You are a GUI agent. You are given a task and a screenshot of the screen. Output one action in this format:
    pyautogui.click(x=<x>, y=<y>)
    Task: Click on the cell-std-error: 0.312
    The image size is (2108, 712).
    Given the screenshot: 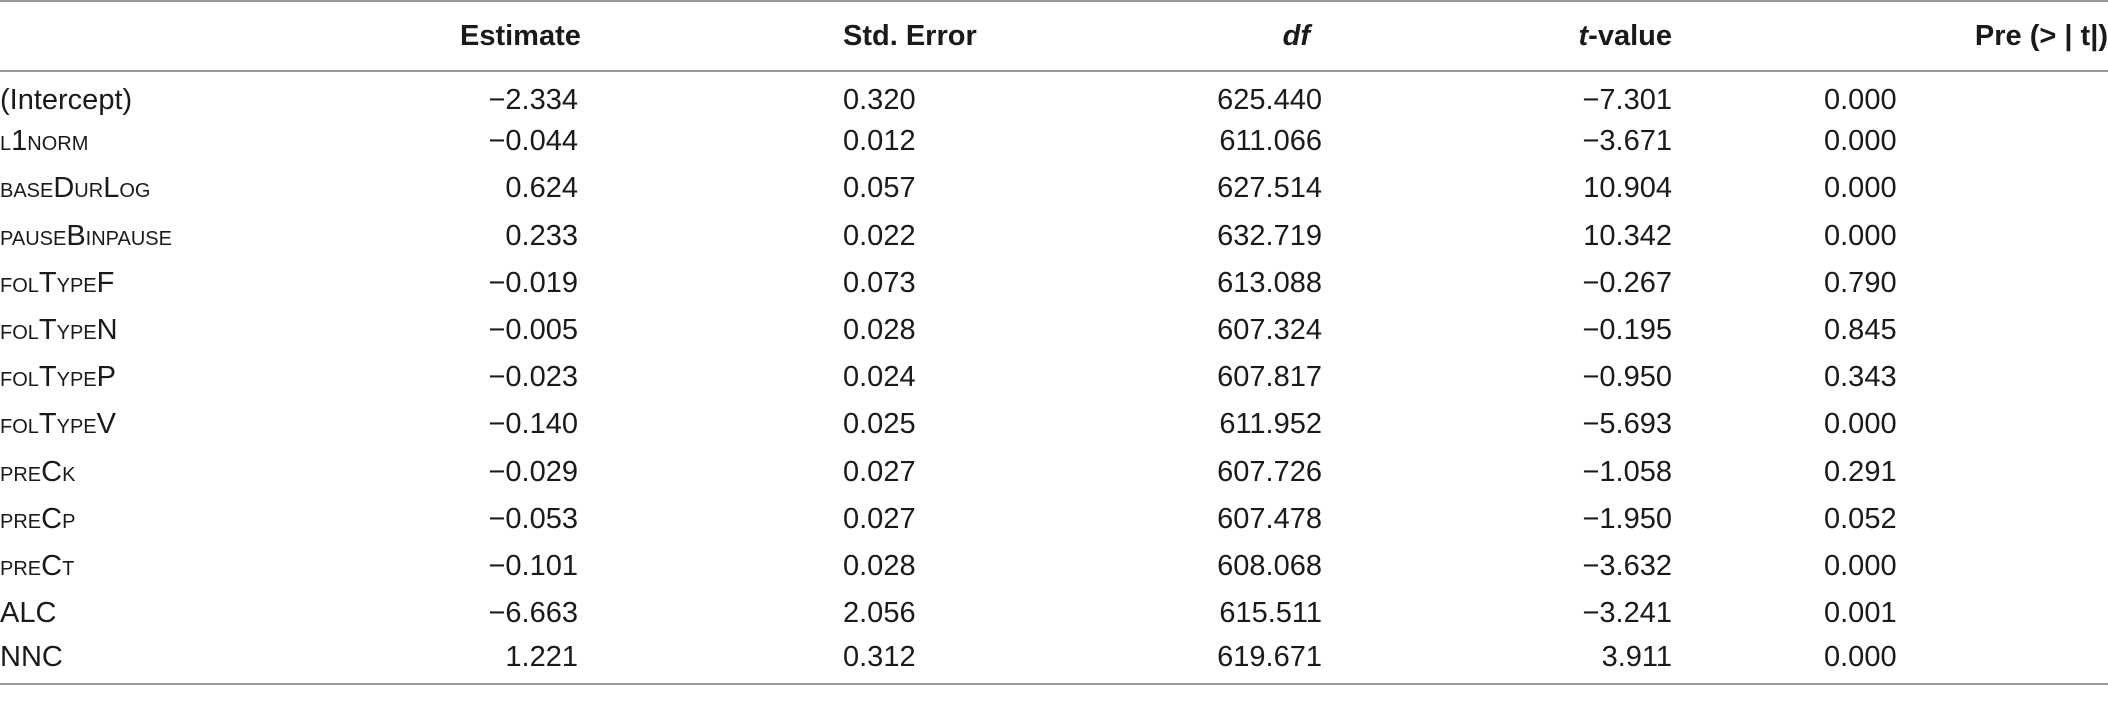 What is the action you would take?
    pyautogui.click(x=779, y=661)
    